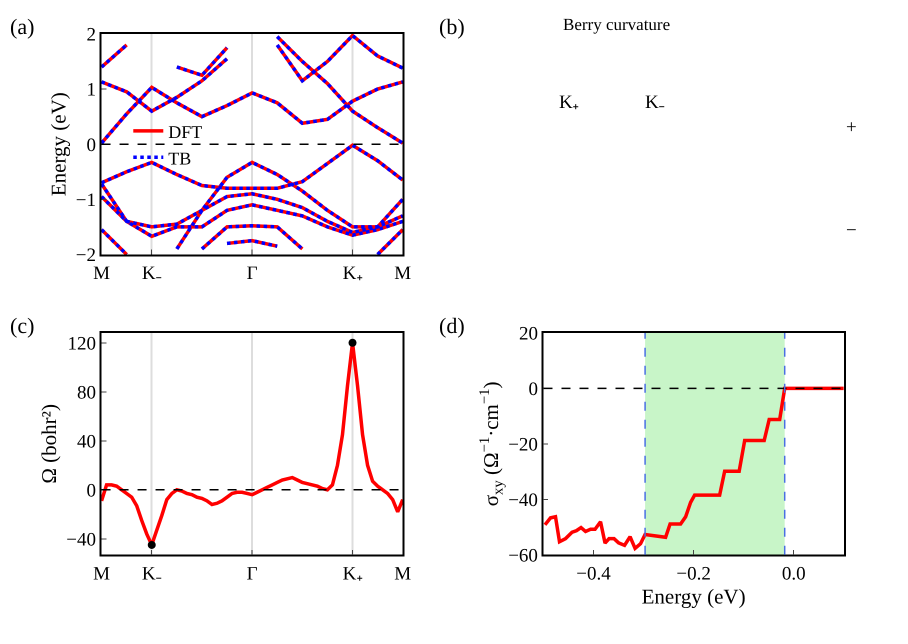 The image size is (908, 644). What do you see at coordinates (91, 90) in the screenshot?
I see `y-tick-label: 1` at bounding box center [91, 90].